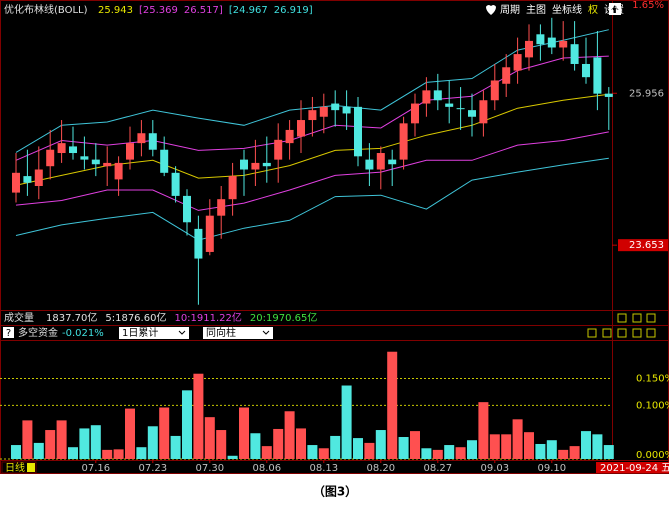  I want to click on x-tick-label: 07.30, so click(209, 468).